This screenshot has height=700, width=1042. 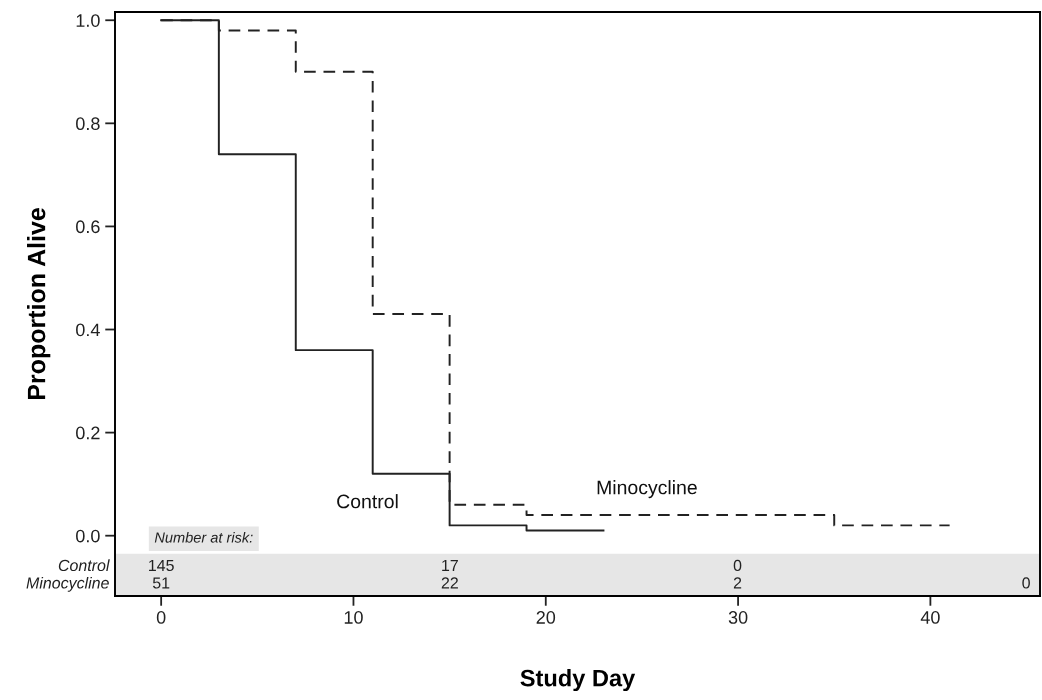 What do you see at coordinates (67, 584) in the screenshot?
I see `text: Minocycline` at bounding box center [67, 584].